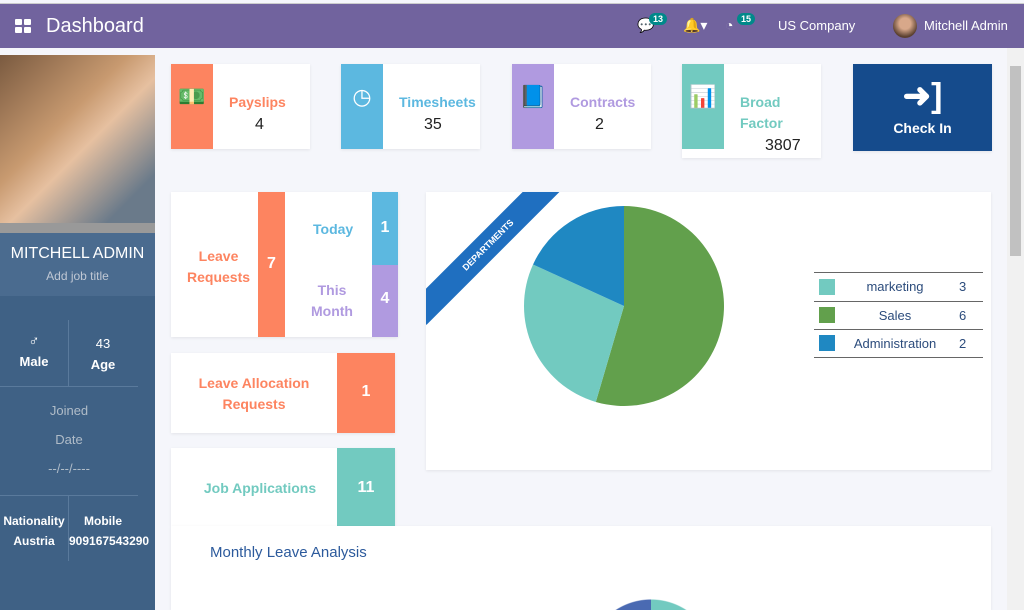 The width and height of the screenshot is (1024, 610). What do you see at coordinates (254, 383) in the screenshot?
I see `allocation-label: Leave Allocation` at bounding box center [254, 383].